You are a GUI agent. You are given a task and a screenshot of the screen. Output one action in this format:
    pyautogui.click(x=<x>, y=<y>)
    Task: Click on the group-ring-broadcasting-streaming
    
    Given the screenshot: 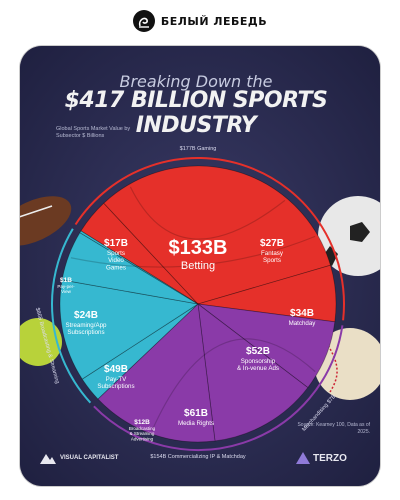 What is the action you would take?
    pyautogui.click(x=71, y=316)
    